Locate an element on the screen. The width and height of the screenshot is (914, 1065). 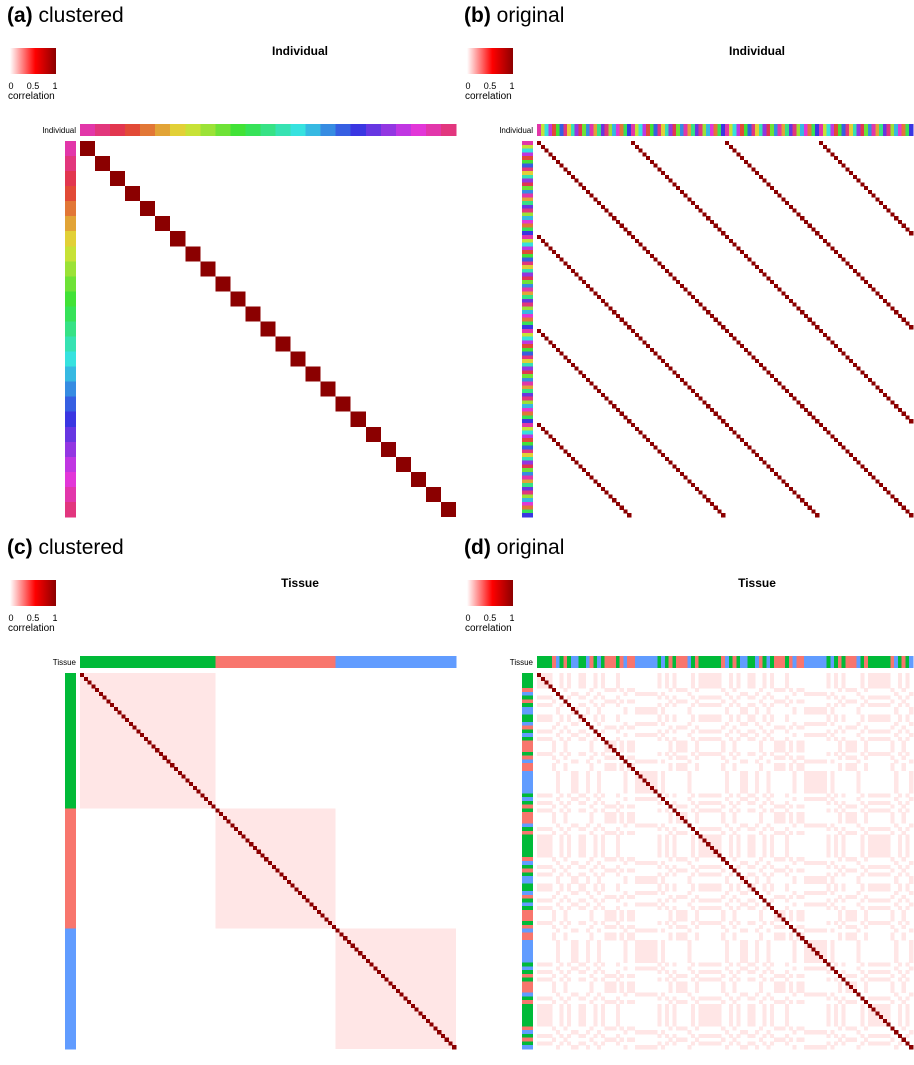
panel-d-left-annotation-cell is located at coordinates (527, 780).